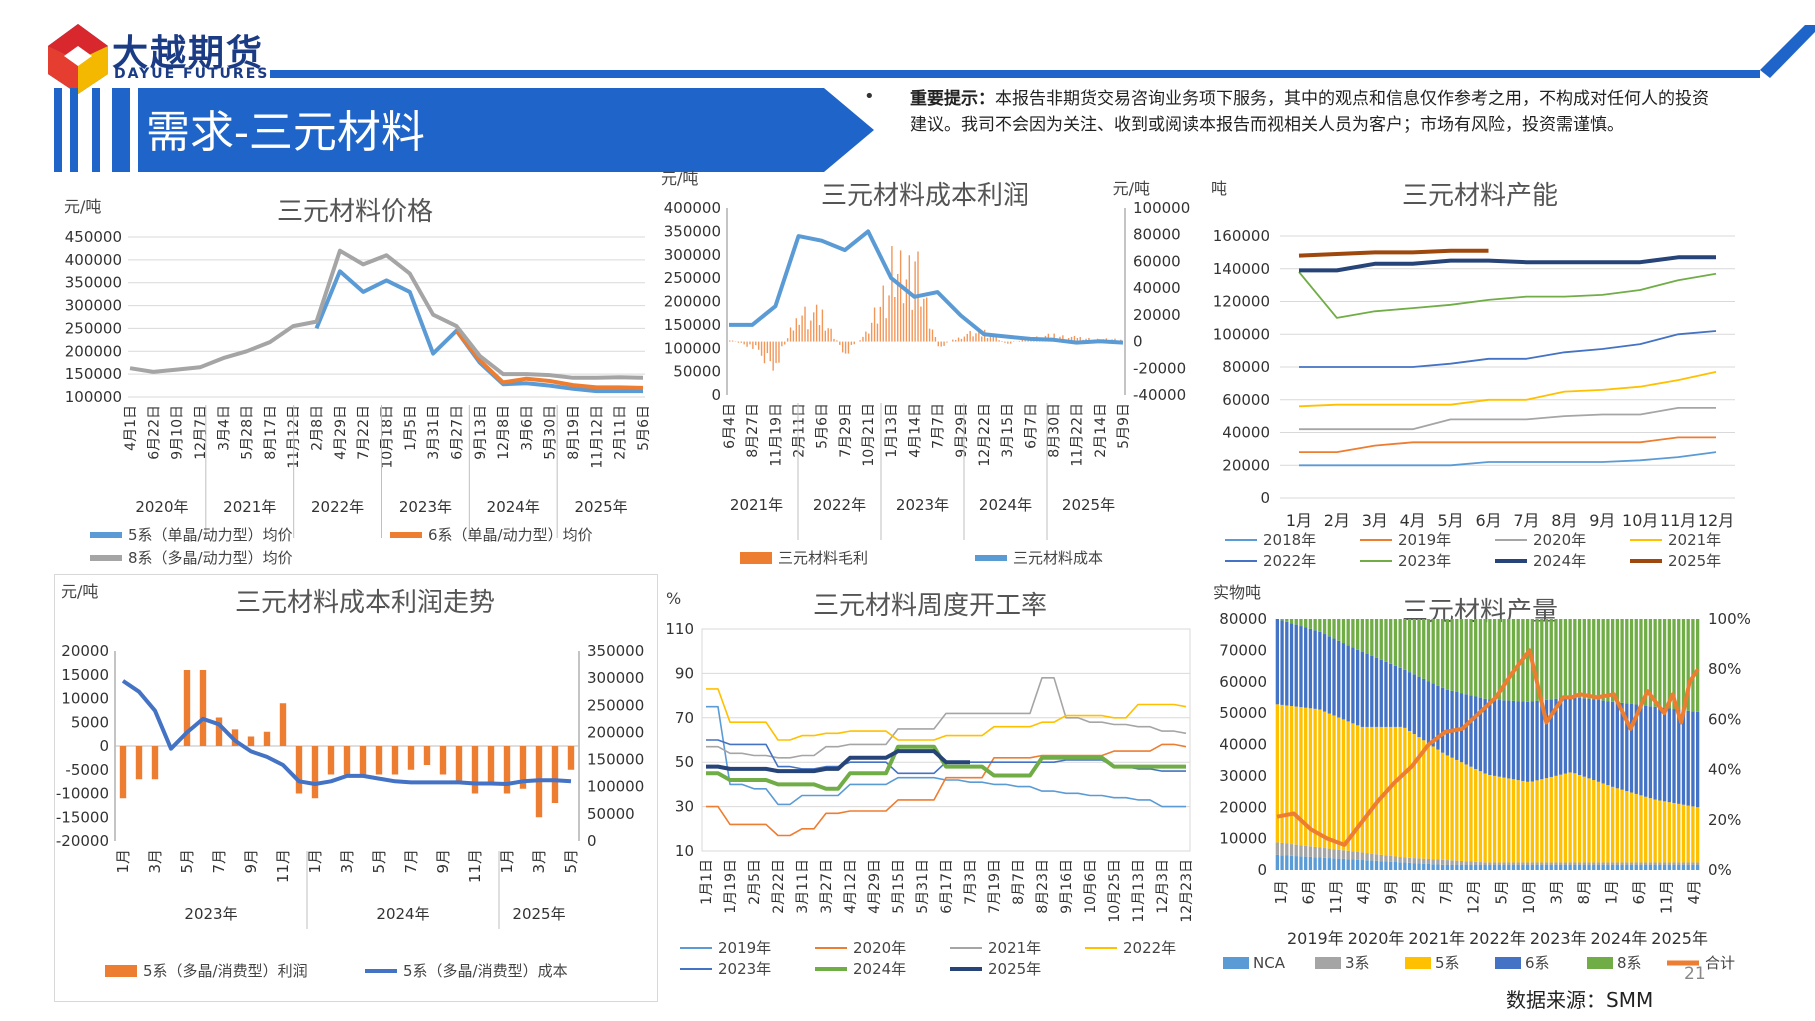 The image size is (1815, 1021). Describe the element at coordinates (1556, 892) in the screenshot. I see `x-tick-label: 3月` at that location.